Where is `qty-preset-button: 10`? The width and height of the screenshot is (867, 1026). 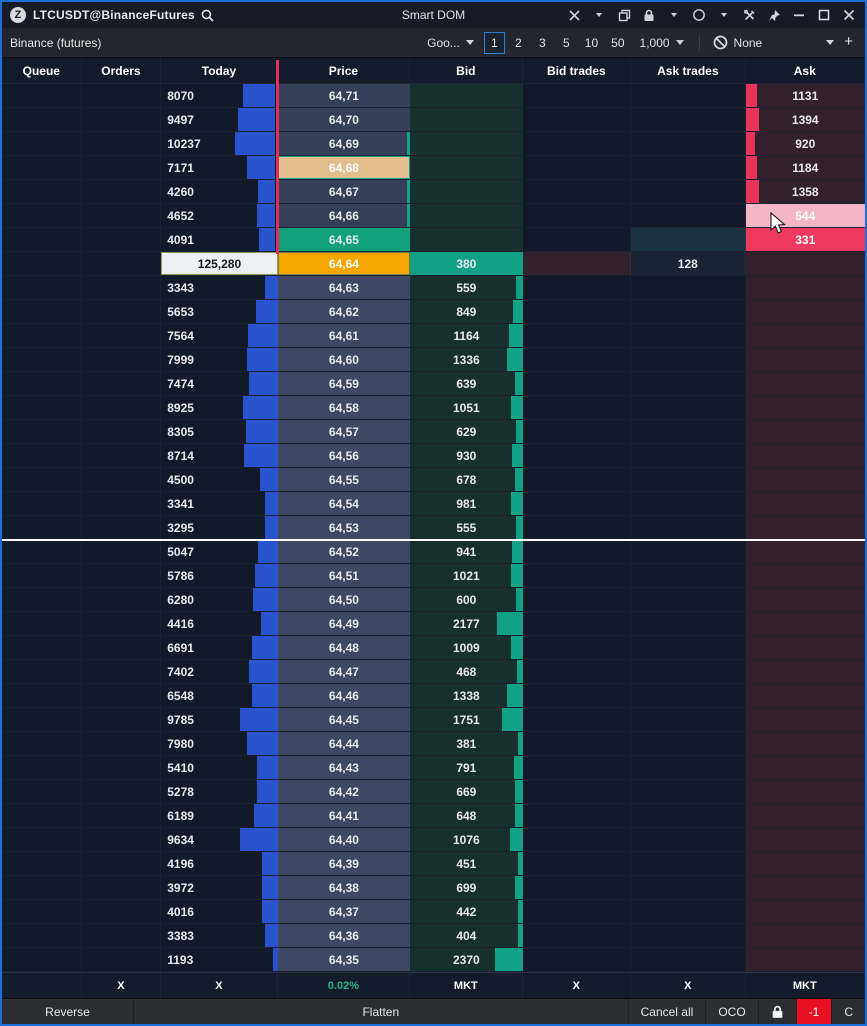 qty-preset-button: 10 is located at coordinates (591, 42).